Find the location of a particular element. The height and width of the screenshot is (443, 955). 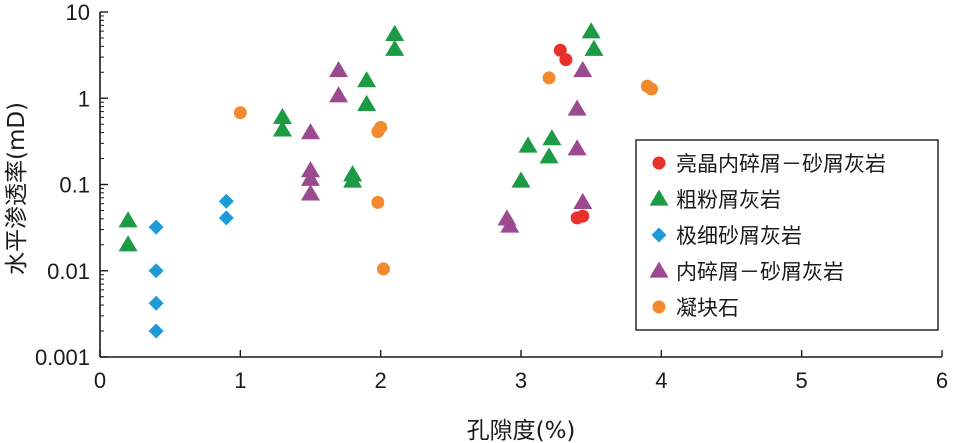

x-tick-label: 5 is located at coordinates (802, 380).